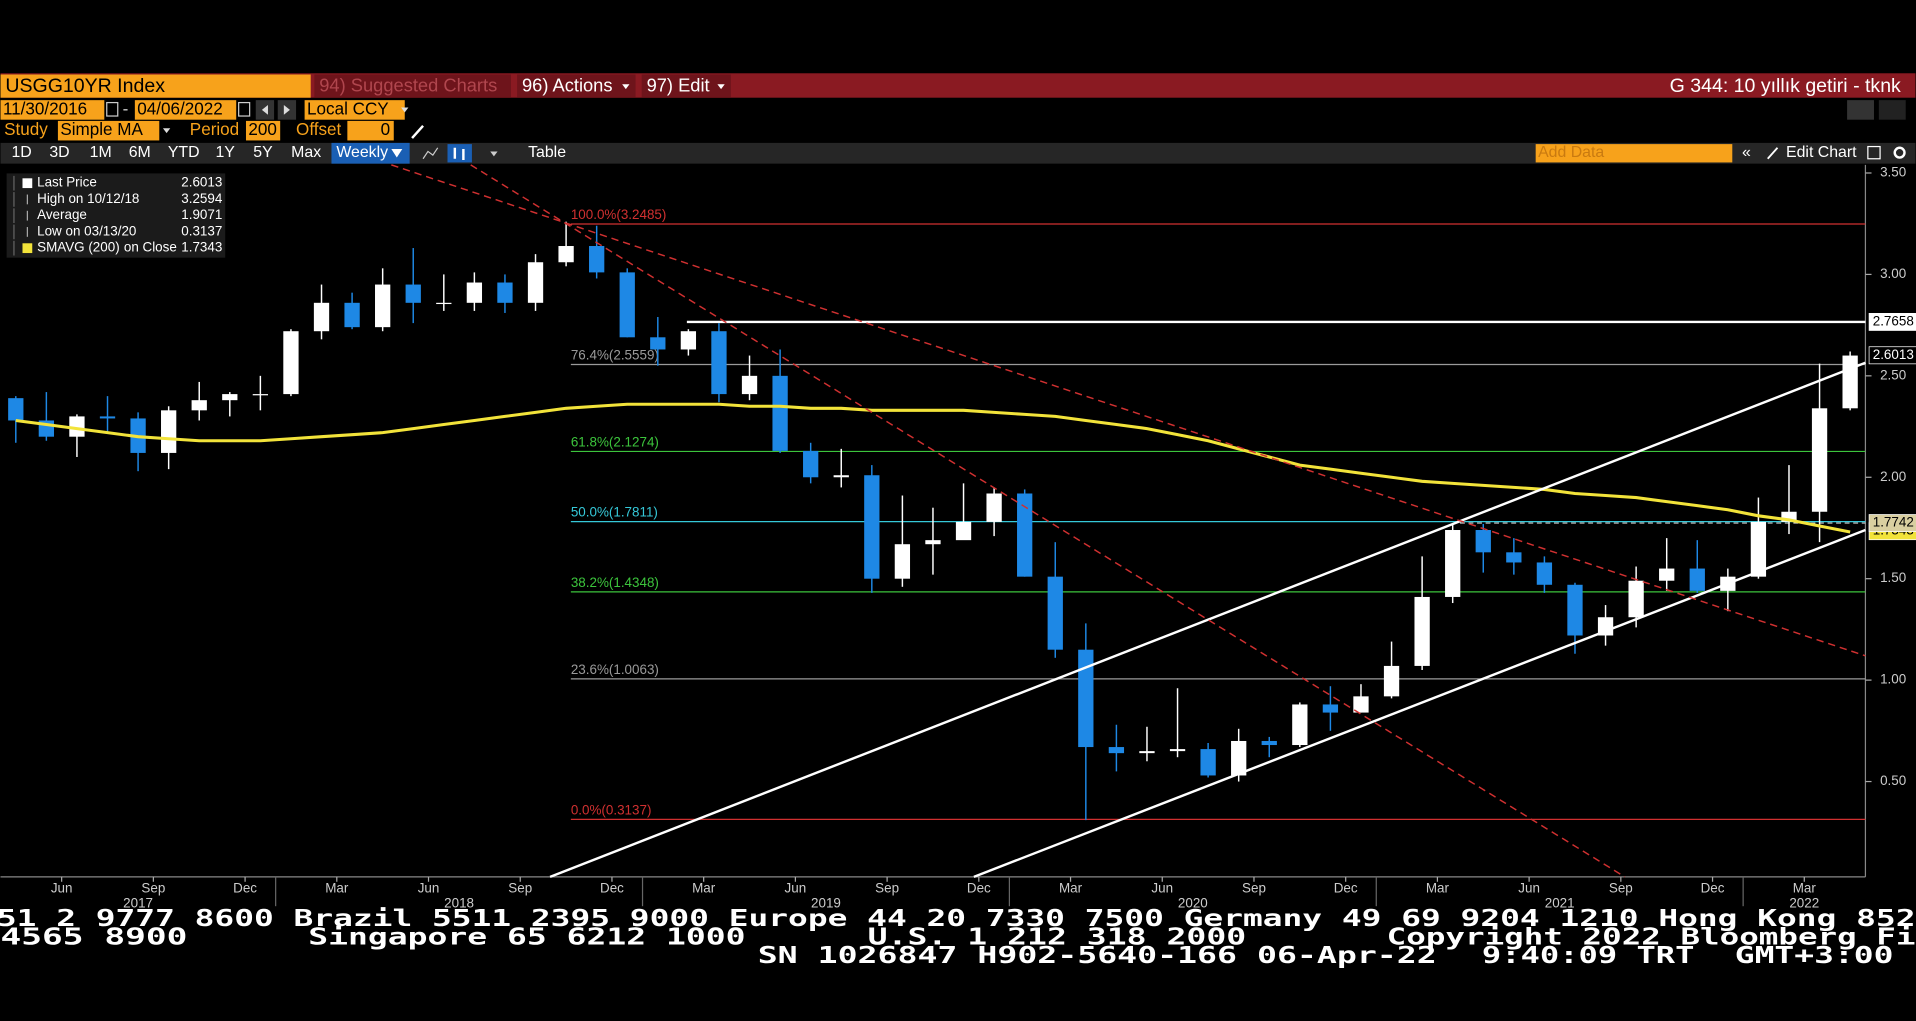 Image resolution: width=1916 pixels, height=1021 pixels. Describe the element at coordinates (547, 152) in the screenshot. I see `table-button: Table` at that location.